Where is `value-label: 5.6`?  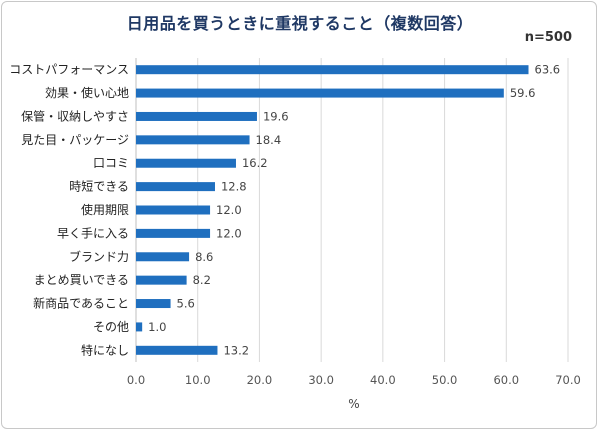 value-label: 5.6 is located at coordinates (186, 304).